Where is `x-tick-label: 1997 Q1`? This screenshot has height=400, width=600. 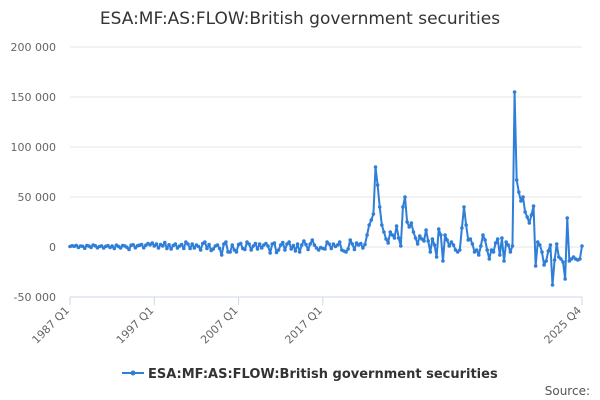
x-tick-label: 1997 Q1 is located at coordinates (135, 325).